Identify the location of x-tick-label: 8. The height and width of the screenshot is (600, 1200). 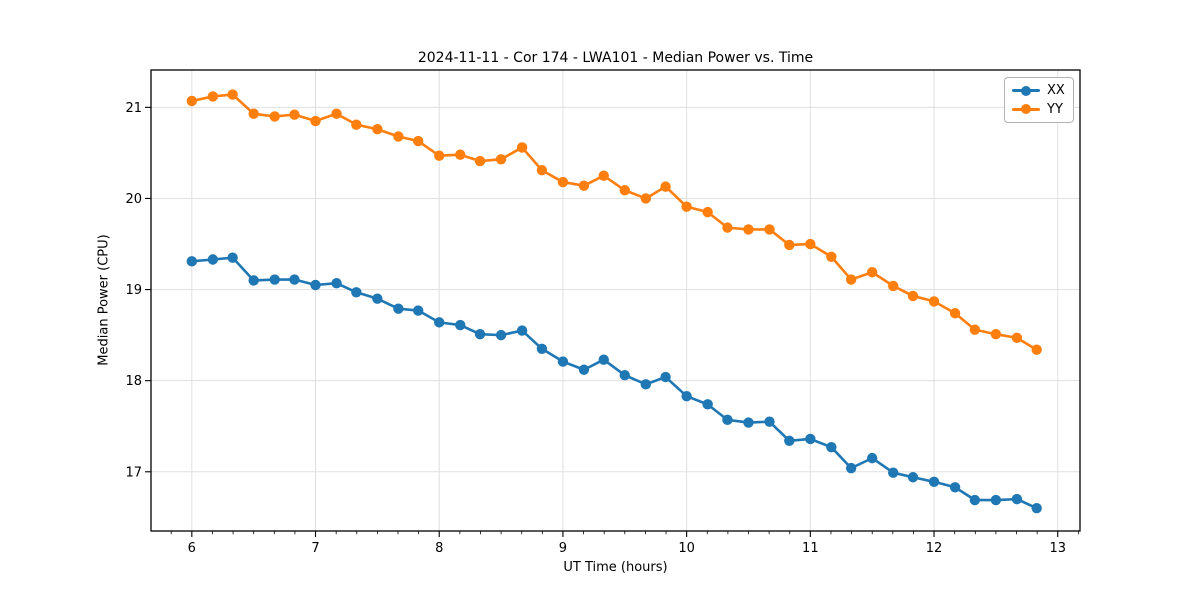
(439, 548).